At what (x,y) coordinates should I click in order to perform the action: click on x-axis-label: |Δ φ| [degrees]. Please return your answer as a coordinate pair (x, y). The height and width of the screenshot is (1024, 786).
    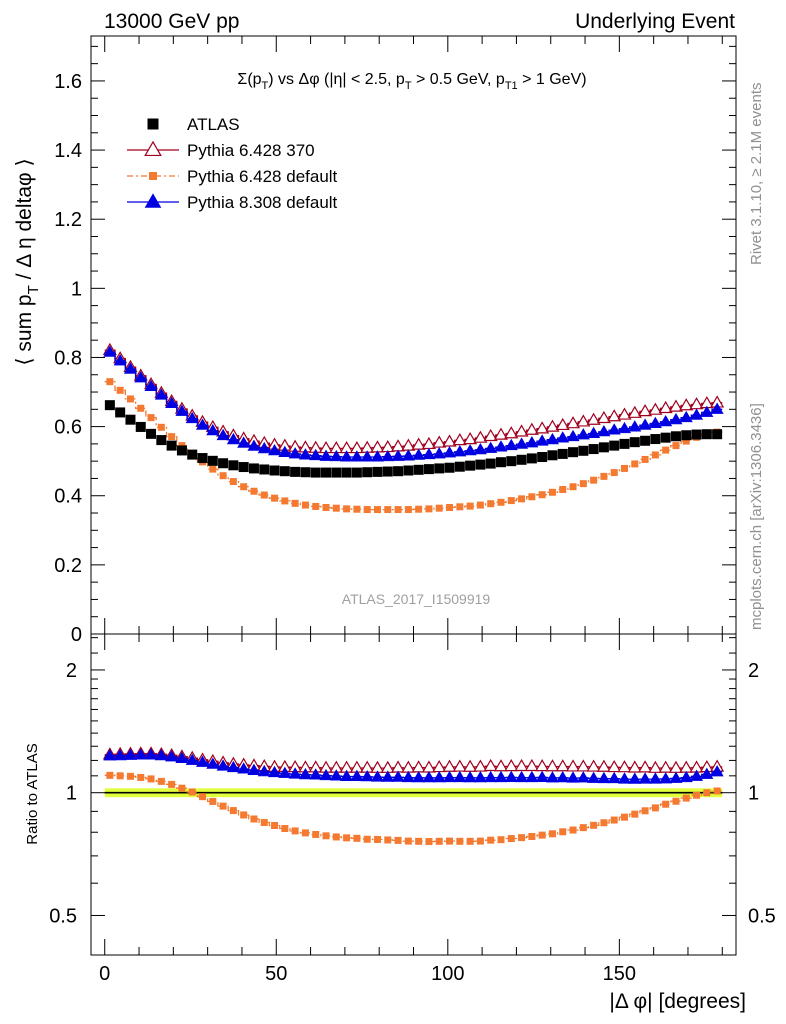
    Looking at the image, I should click on (677, 1001).